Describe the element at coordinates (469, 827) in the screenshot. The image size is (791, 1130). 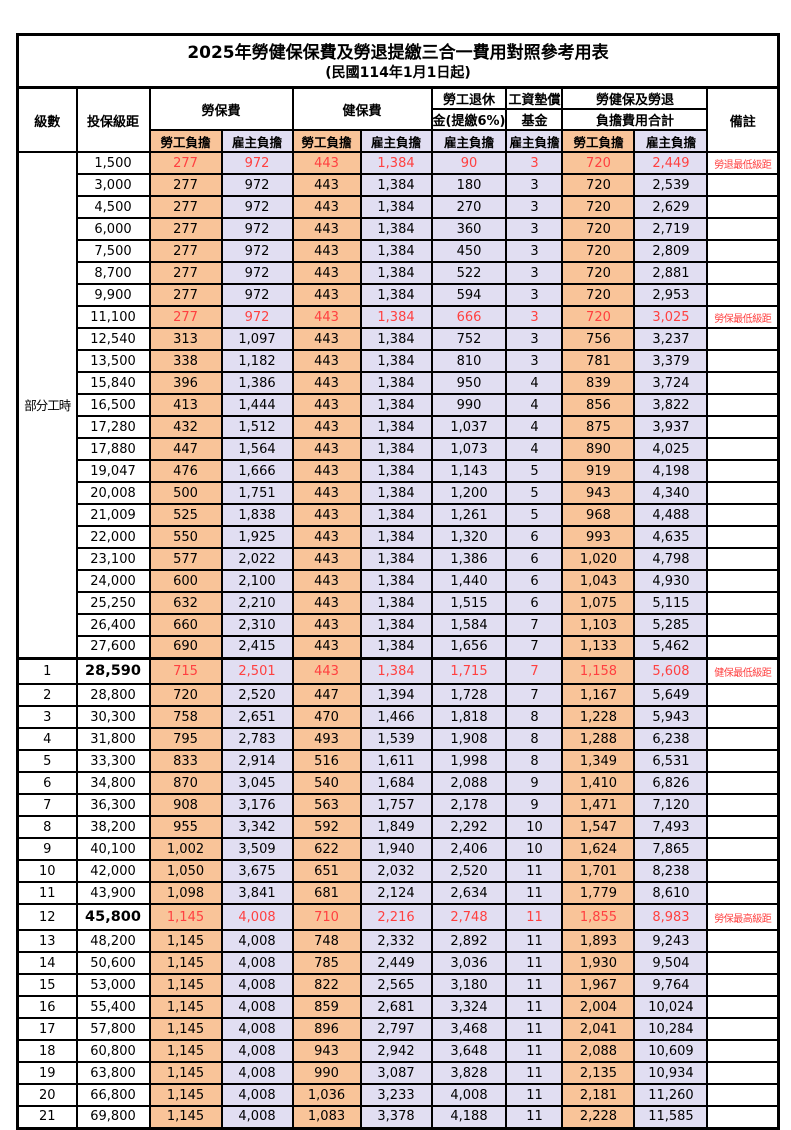
I see `value-cell: 2,292` at that location.